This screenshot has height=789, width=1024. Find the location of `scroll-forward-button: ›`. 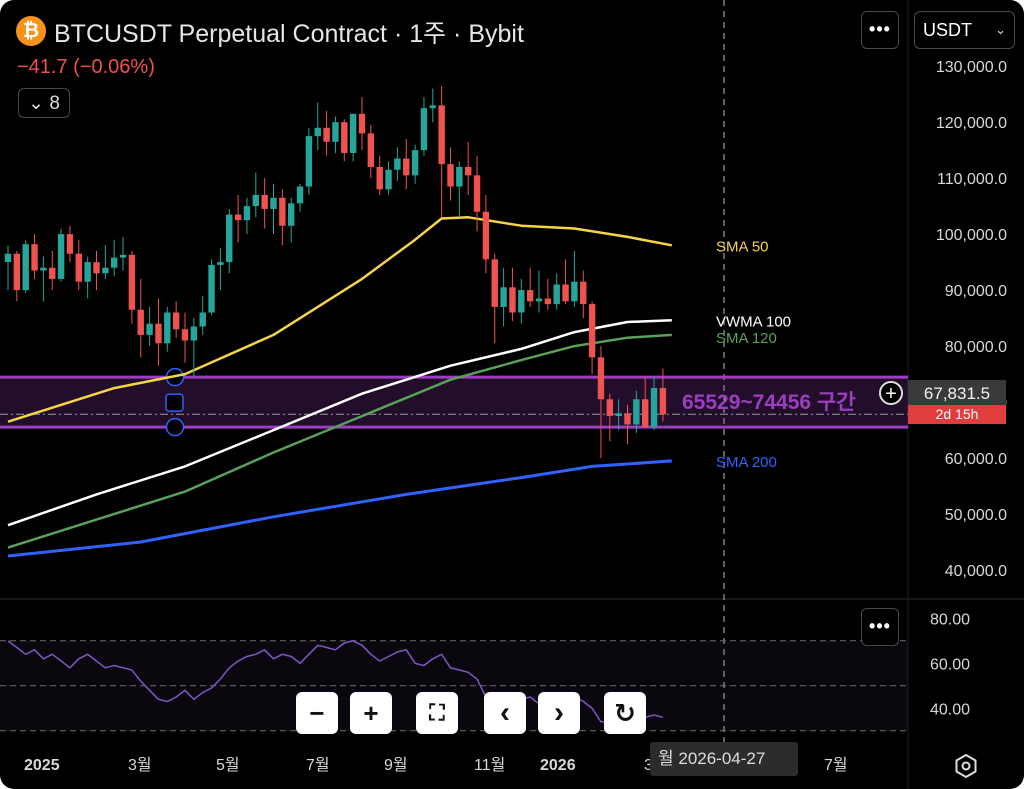

scroll-forward-button: › is located at coordinates (559, 713).